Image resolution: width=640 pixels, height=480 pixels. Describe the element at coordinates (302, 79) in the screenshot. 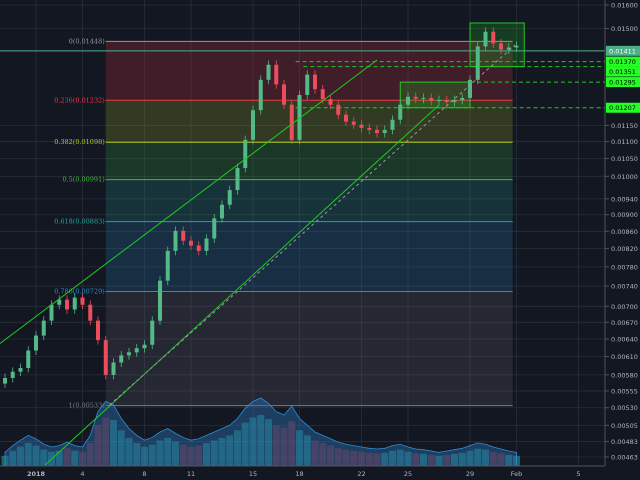

I see `horizontal-levels` at that location.